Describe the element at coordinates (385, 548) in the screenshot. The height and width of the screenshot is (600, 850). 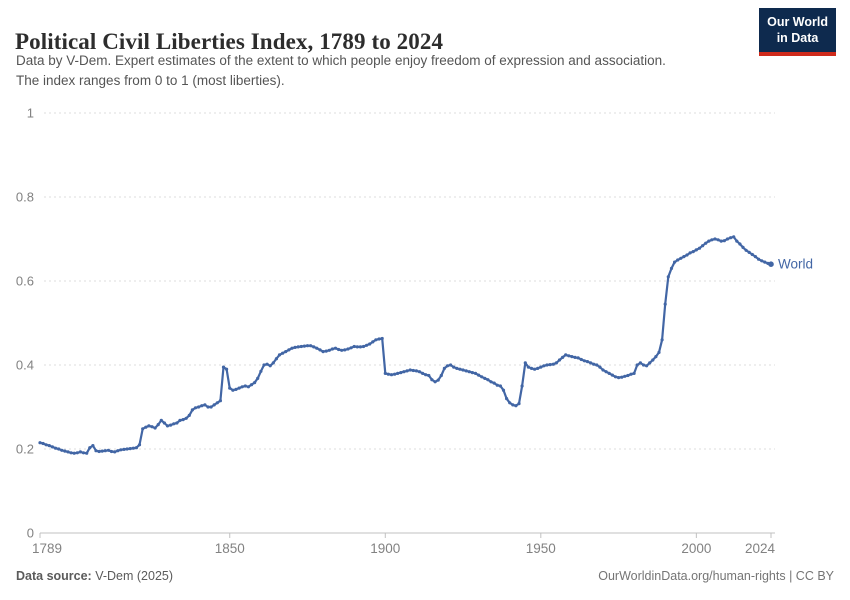
I see `x-tick-label-1900: 1900` at that location.